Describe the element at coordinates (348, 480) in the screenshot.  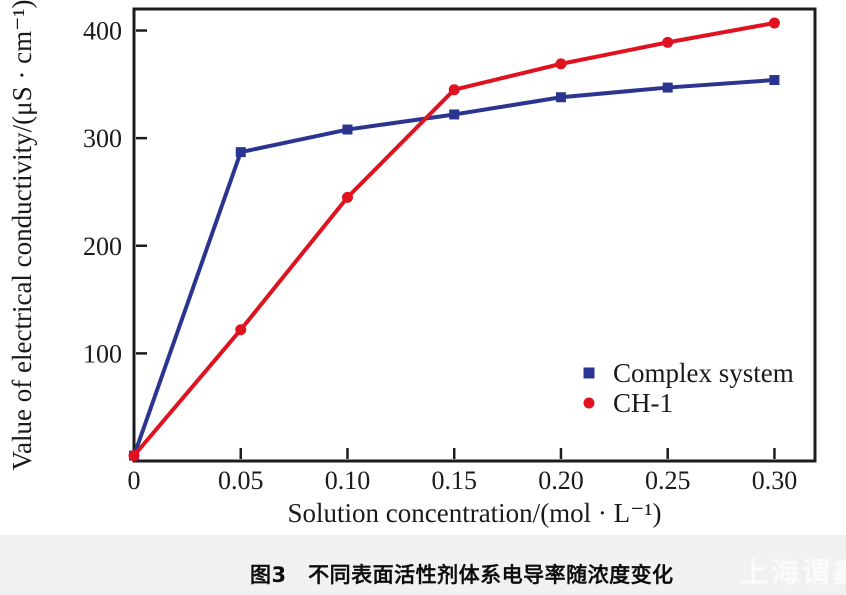
I see `x-tick-label: 0.10` at that location.